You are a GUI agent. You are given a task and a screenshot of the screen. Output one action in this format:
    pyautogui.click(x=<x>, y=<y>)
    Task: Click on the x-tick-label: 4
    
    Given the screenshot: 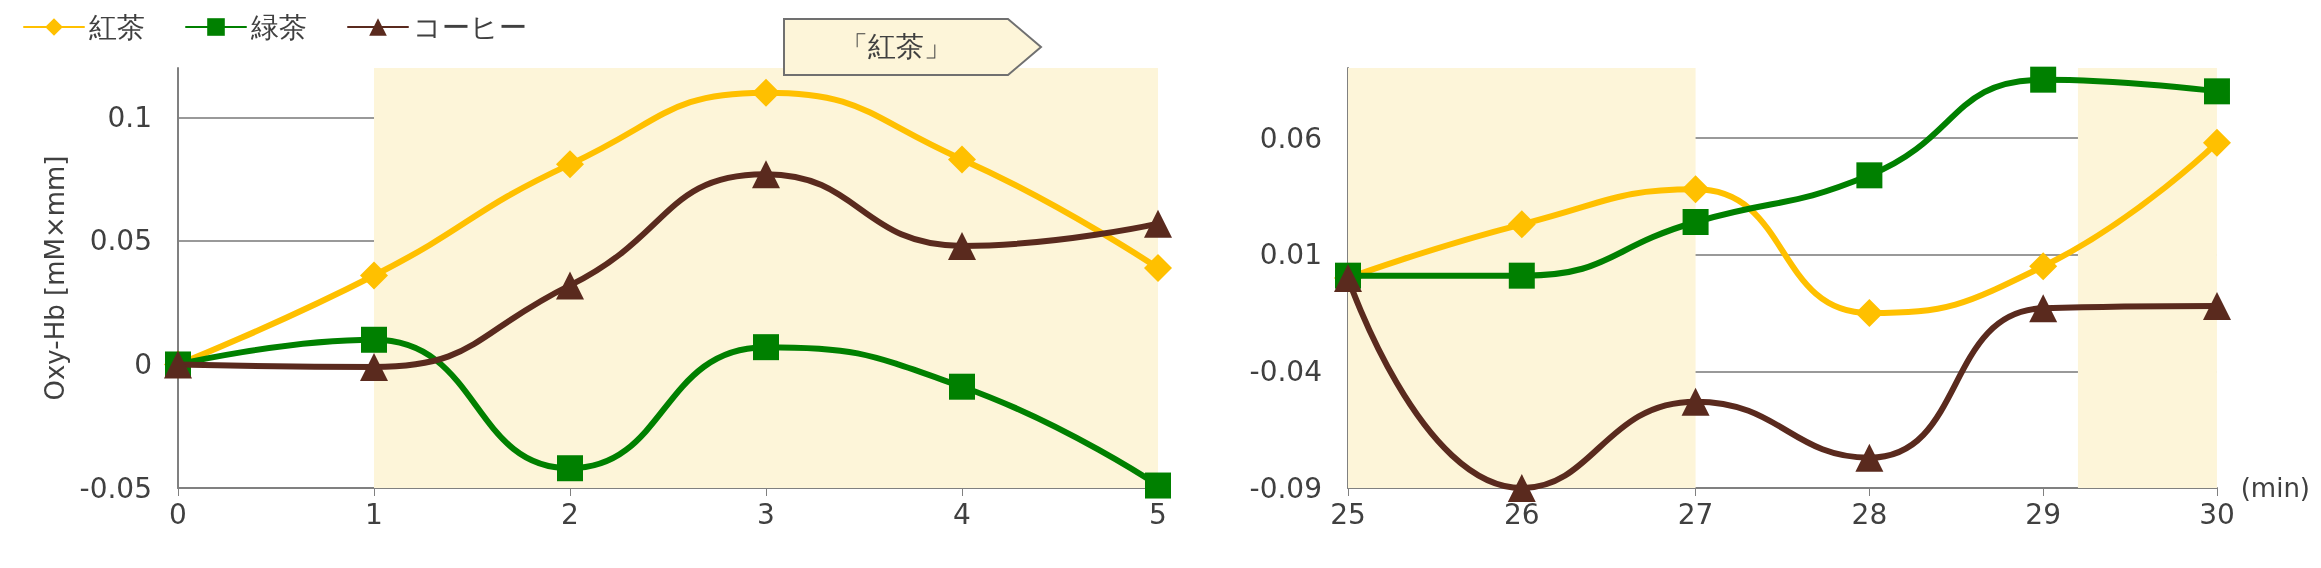 What is the action you would take?
    pyautogui.click(x=962, y=514)
    